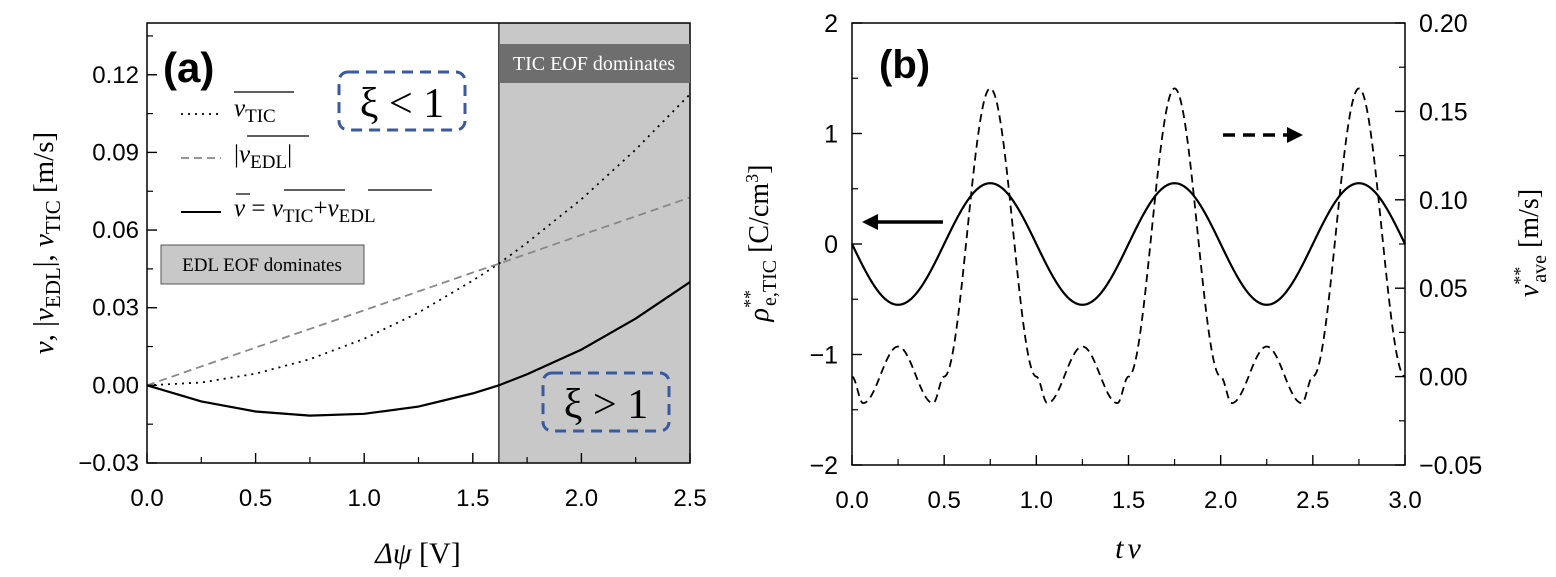 This screenshot has height=577, width=1556. Describe the element at coordinates (823, 356) in the screenshot. I see `left-tick-label: −1` at that location.